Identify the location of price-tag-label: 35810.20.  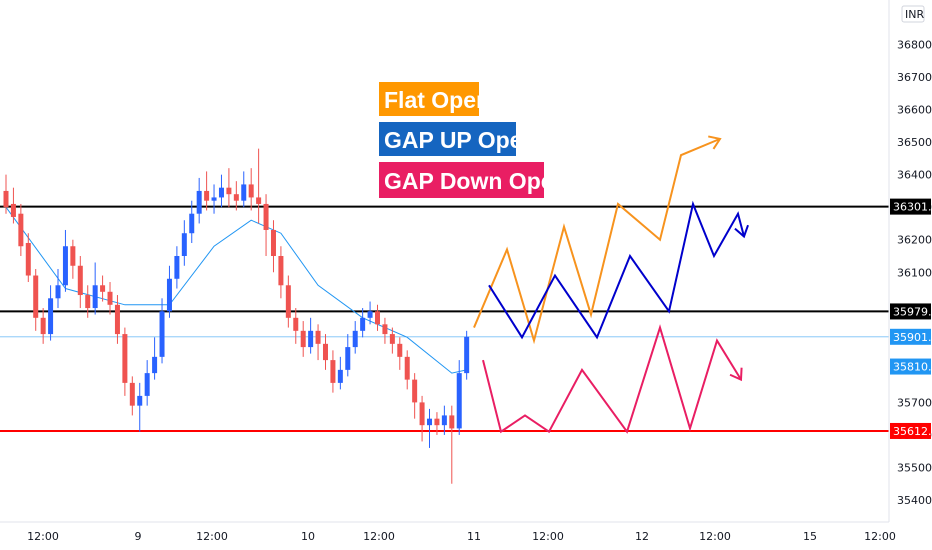
(912, 367).